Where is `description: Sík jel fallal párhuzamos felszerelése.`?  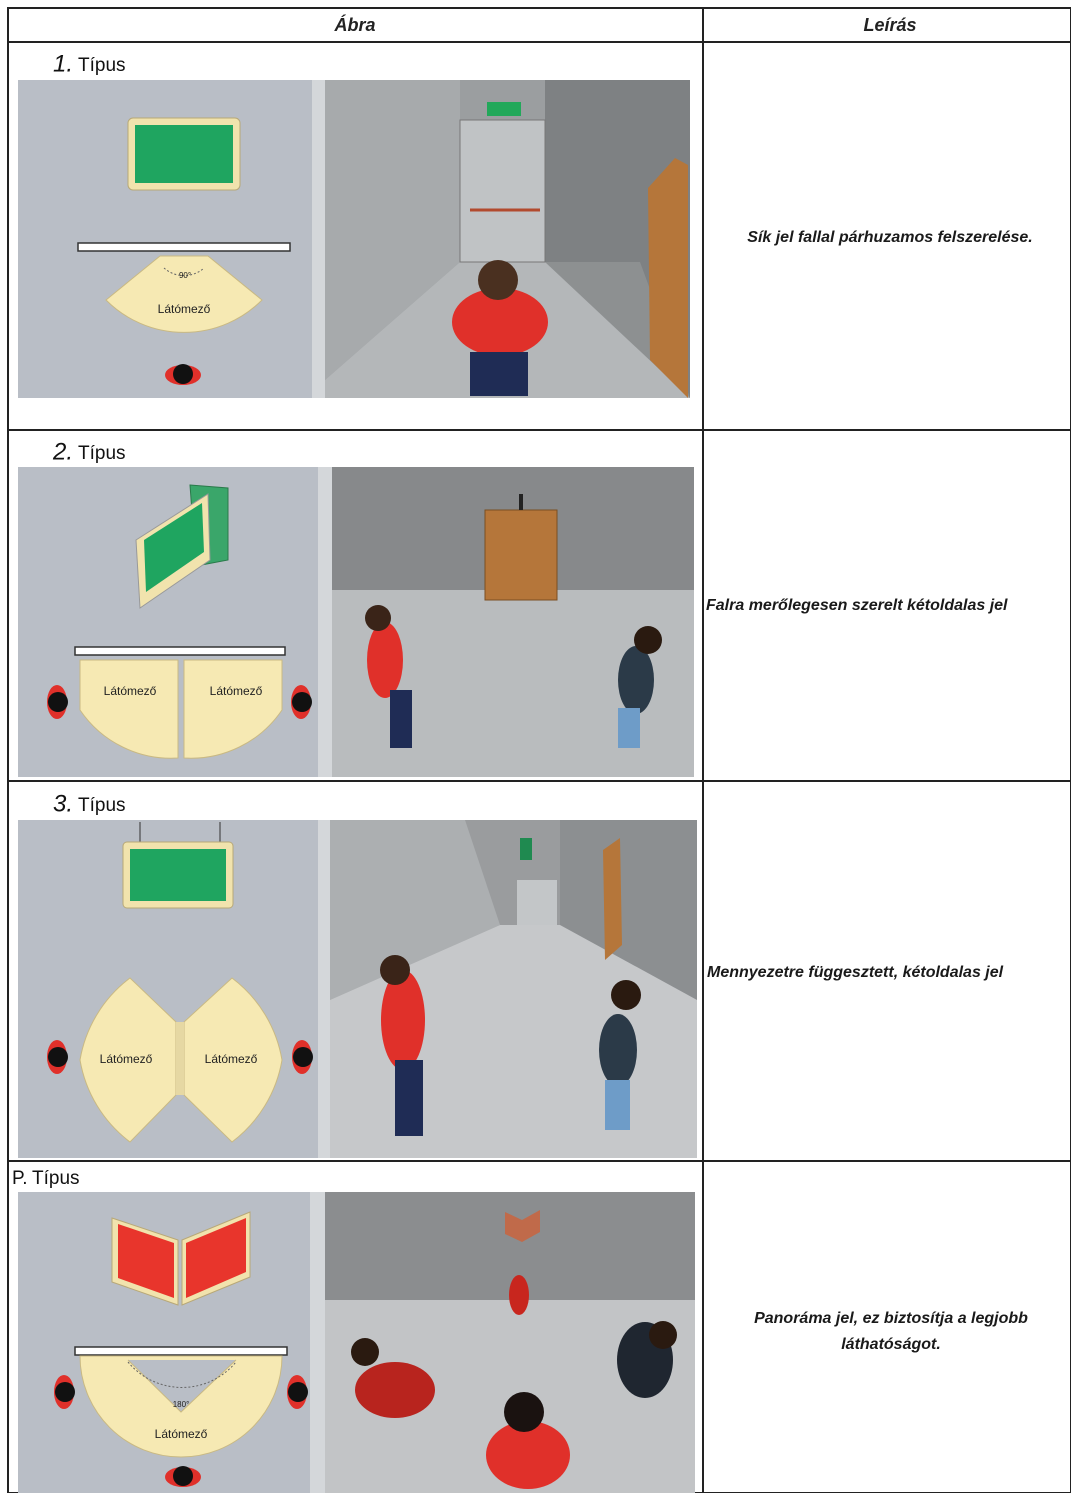 description: Sík jel fallal párhuzamos felszerelése. is located at coordinates (889, 237).